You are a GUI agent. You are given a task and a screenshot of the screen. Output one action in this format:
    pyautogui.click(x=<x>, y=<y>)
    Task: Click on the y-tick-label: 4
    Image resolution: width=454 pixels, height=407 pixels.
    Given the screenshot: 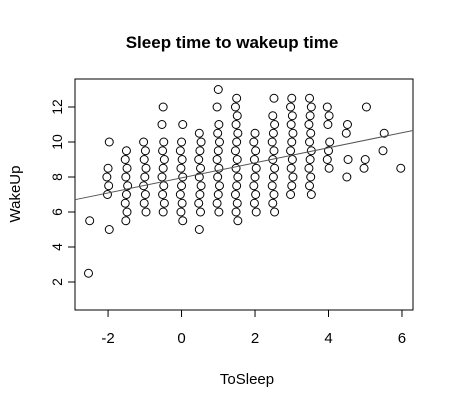 What is the action you would take?
    pyautogui.click(x=57, y=247)
    